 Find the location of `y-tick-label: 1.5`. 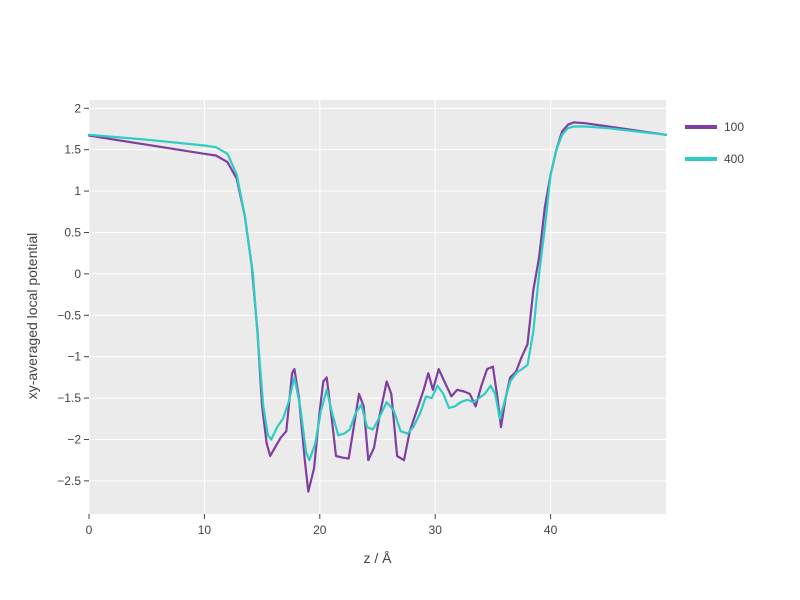

y-tick-label: 1.5 is located at coordinates (72, 150).